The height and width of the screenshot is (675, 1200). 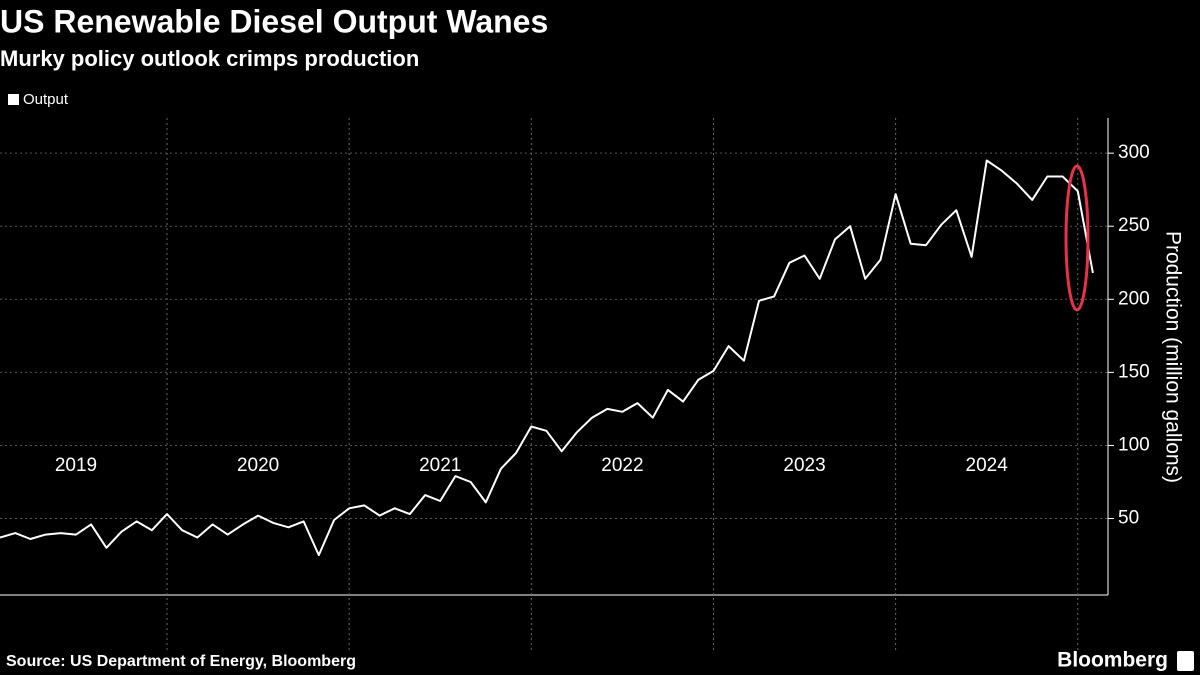 What do you see at coordinates (1134, 298) in the screenshot?
I see `y-tick-label: 200` at bounding box center [1134, 298].